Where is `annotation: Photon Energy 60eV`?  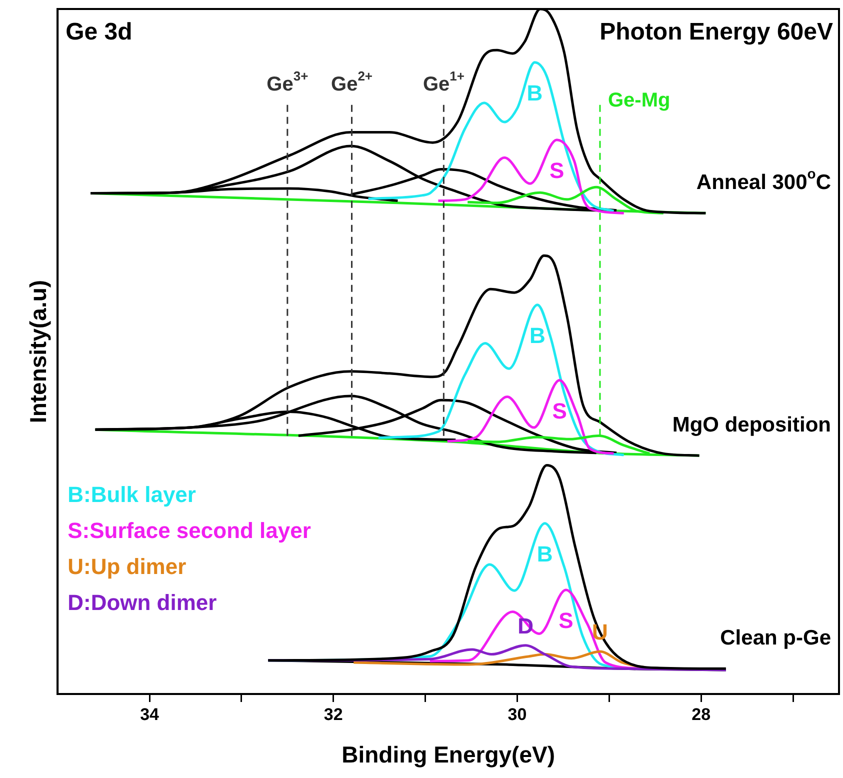
annotation: Photon Energy 60eV is located at coordinates (716, 32).